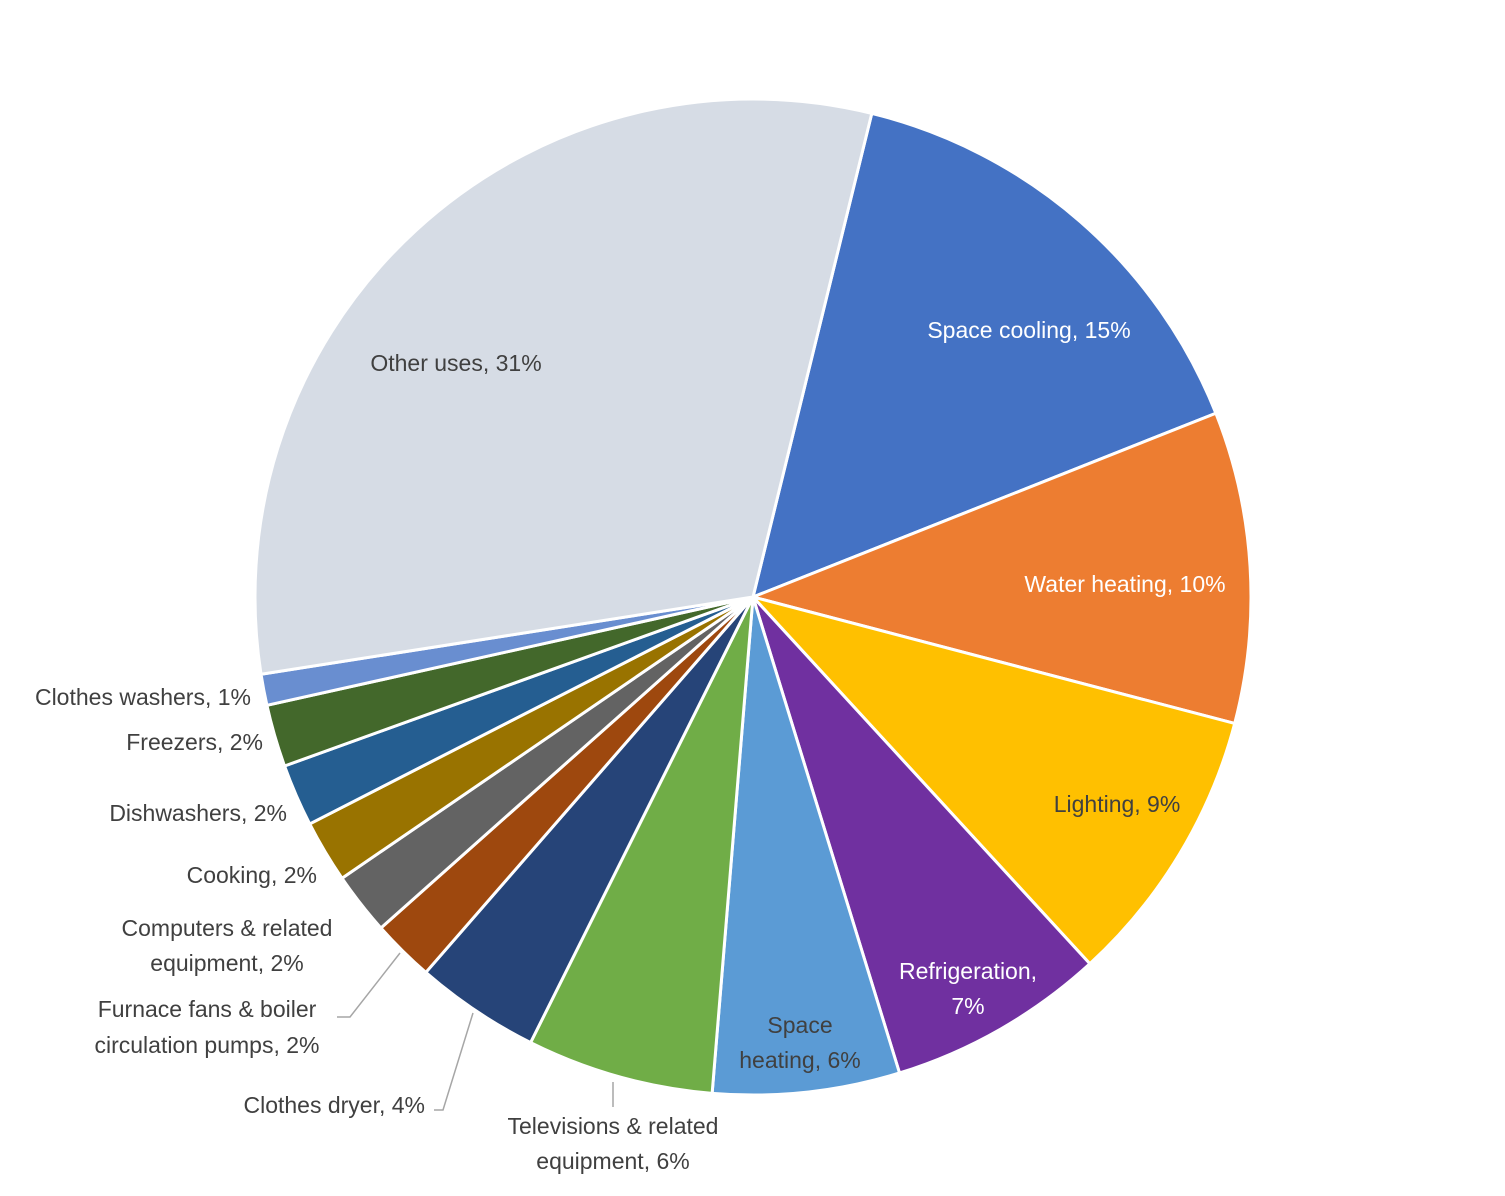 This screenshot has height=1196, width=1505. I want to click on leader-line-clothes-dryer, so click(454, 1061).